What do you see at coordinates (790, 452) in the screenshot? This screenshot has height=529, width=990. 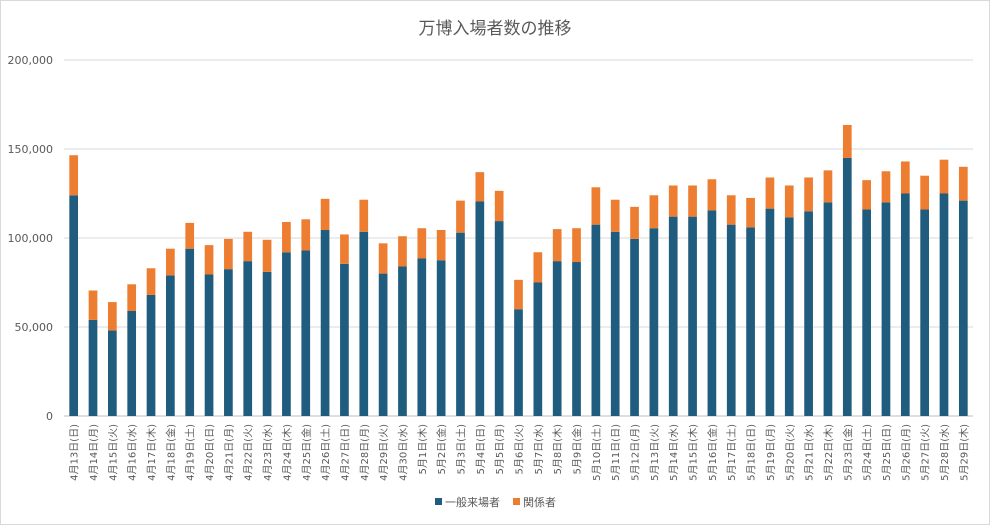 I see `x-tick-label: 5月20日(火)` at bounding box center [790, 452].